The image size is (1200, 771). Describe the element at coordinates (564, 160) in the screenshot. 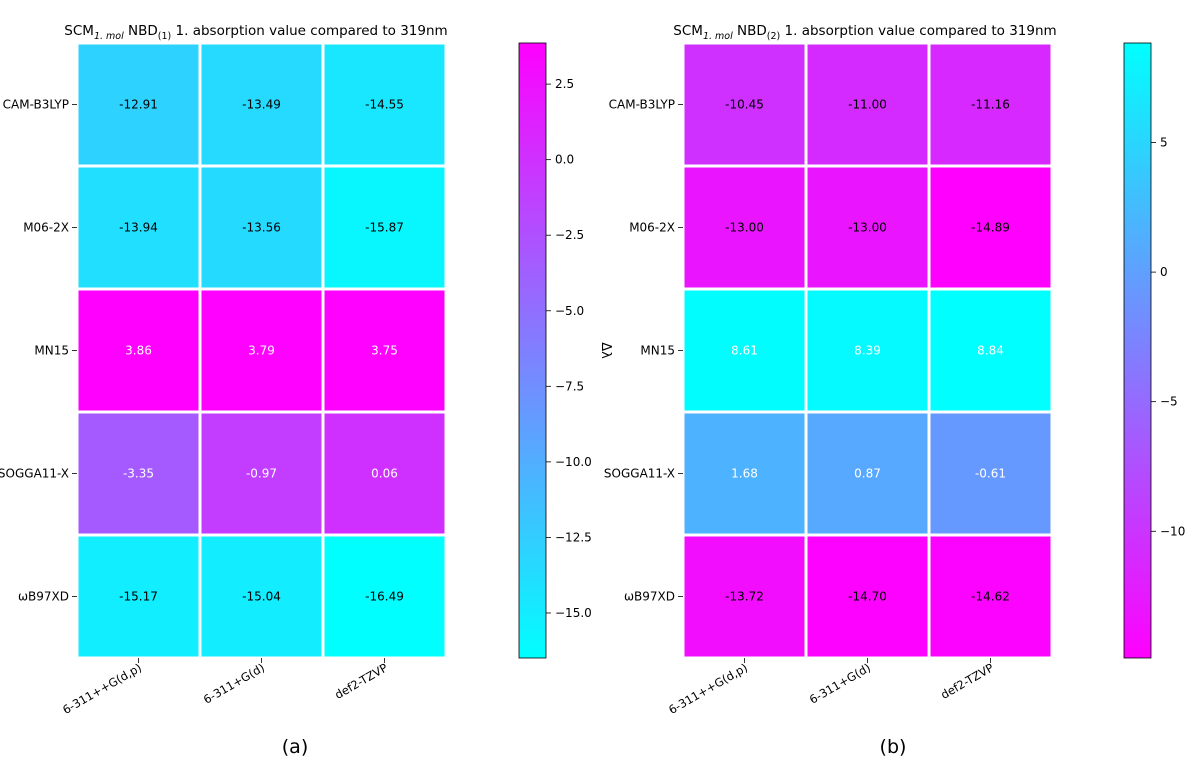

I see `colorbar-tick-label: 0.0` at that location.